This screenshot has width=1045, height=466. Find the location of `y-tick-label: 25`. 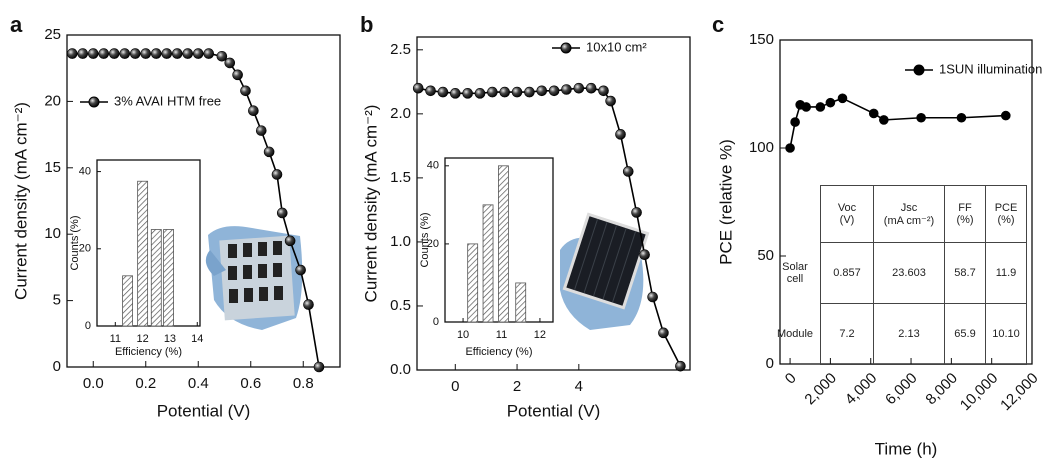

y-tick-label: 25 is located at coordinates (52, 34).